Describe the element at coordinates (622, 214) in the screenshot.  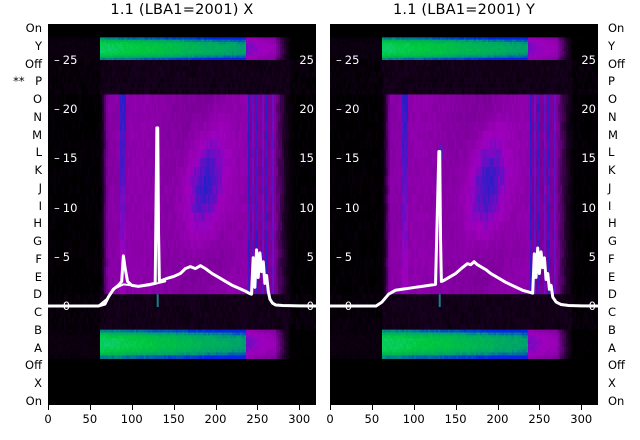
I see `right-category-axis: On Y Off P O N M L K J I H G F E D C B A Off X On` at that location.